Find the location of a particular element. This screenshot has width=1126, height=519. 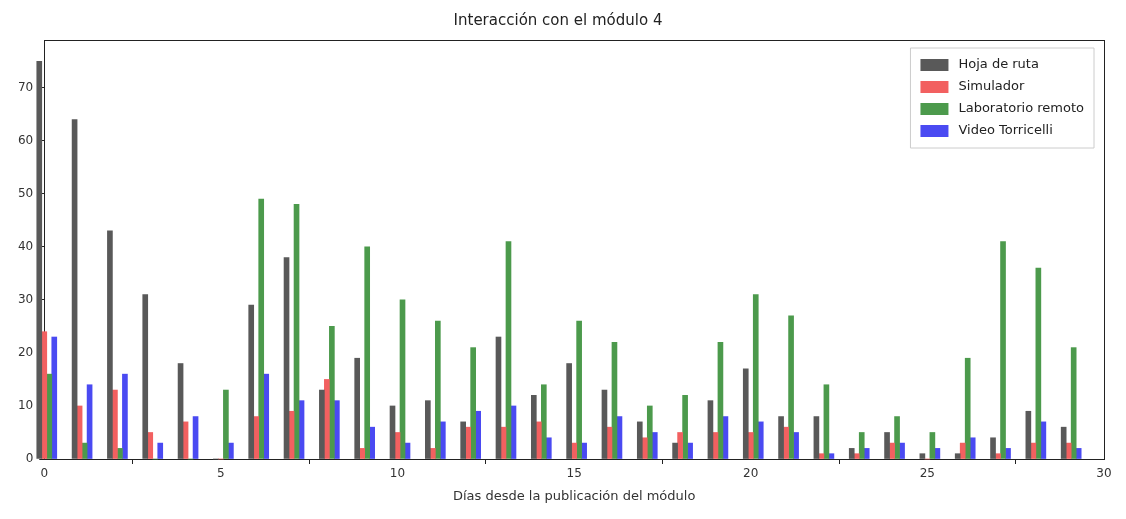

y-tick-label: 60 is located at coordinates (25, 139).